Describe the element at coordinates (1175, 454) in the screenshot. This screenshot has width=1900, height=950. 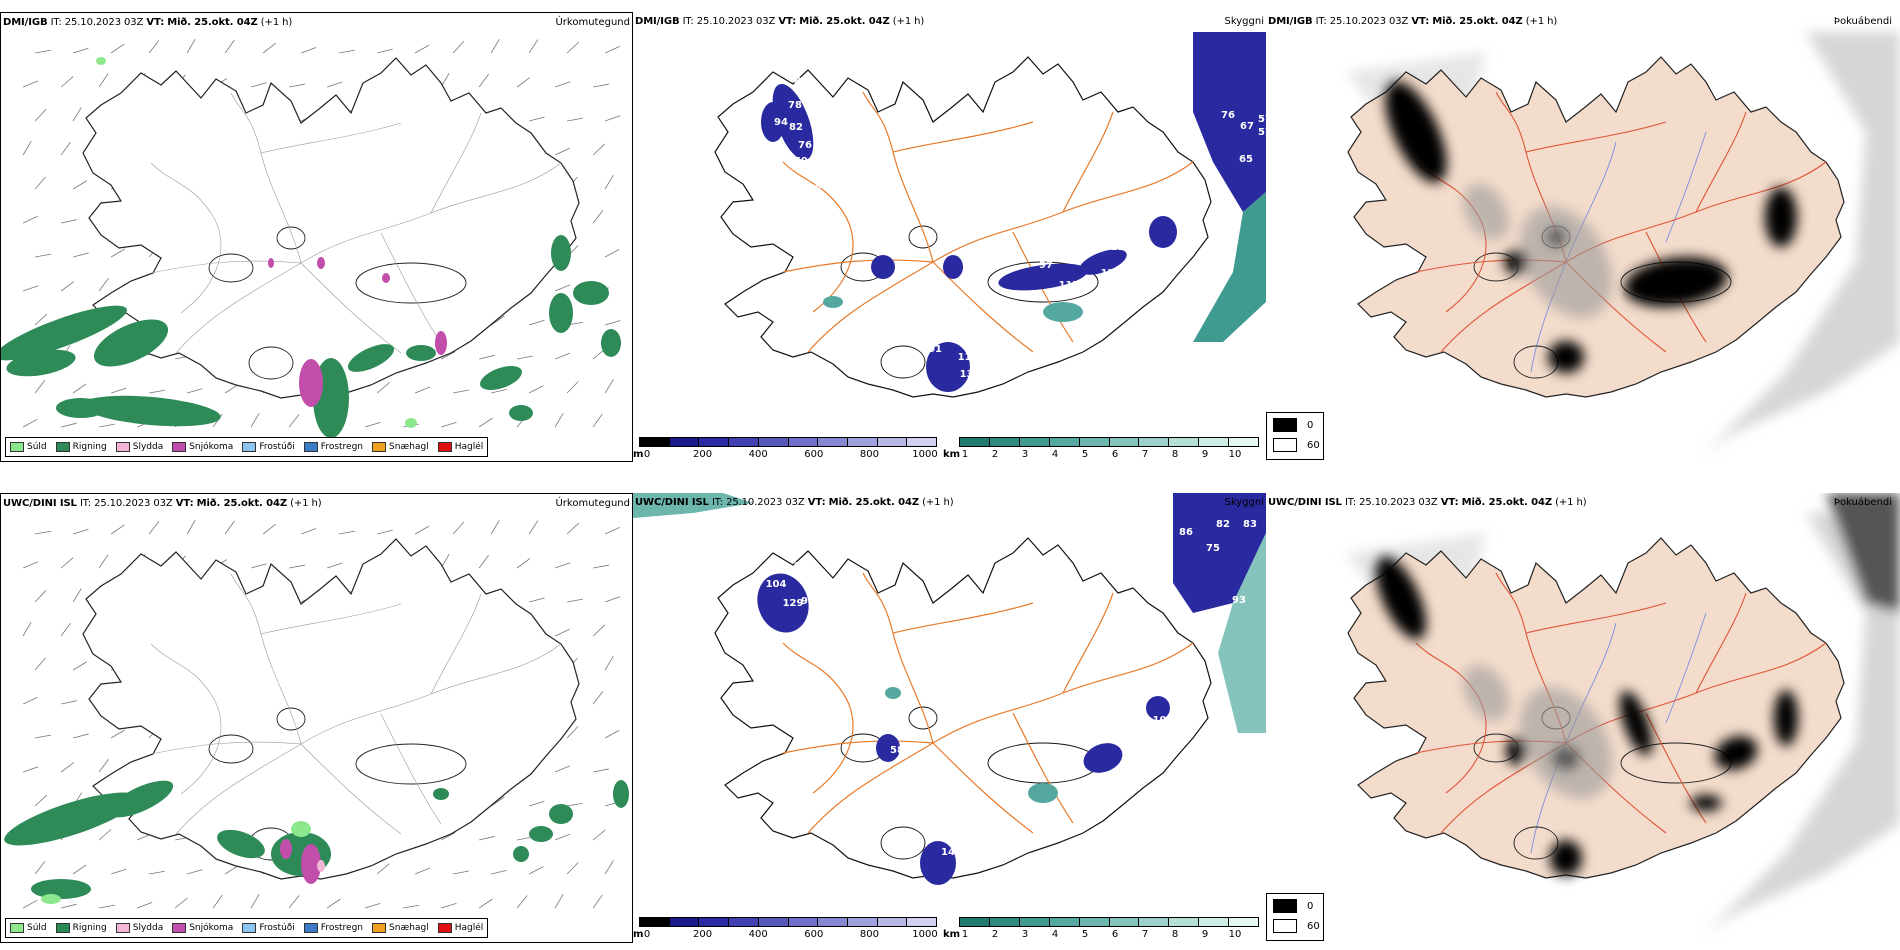
I see `colorbar-tick-label: 8` at that location.